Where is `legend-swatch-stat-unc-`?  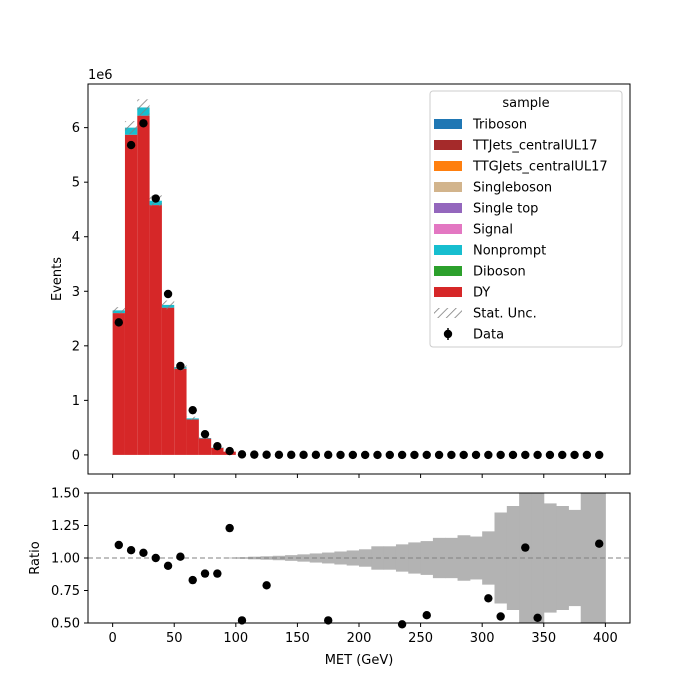 legend-swatch-stat-unc- is located at coordinates (448, 313).